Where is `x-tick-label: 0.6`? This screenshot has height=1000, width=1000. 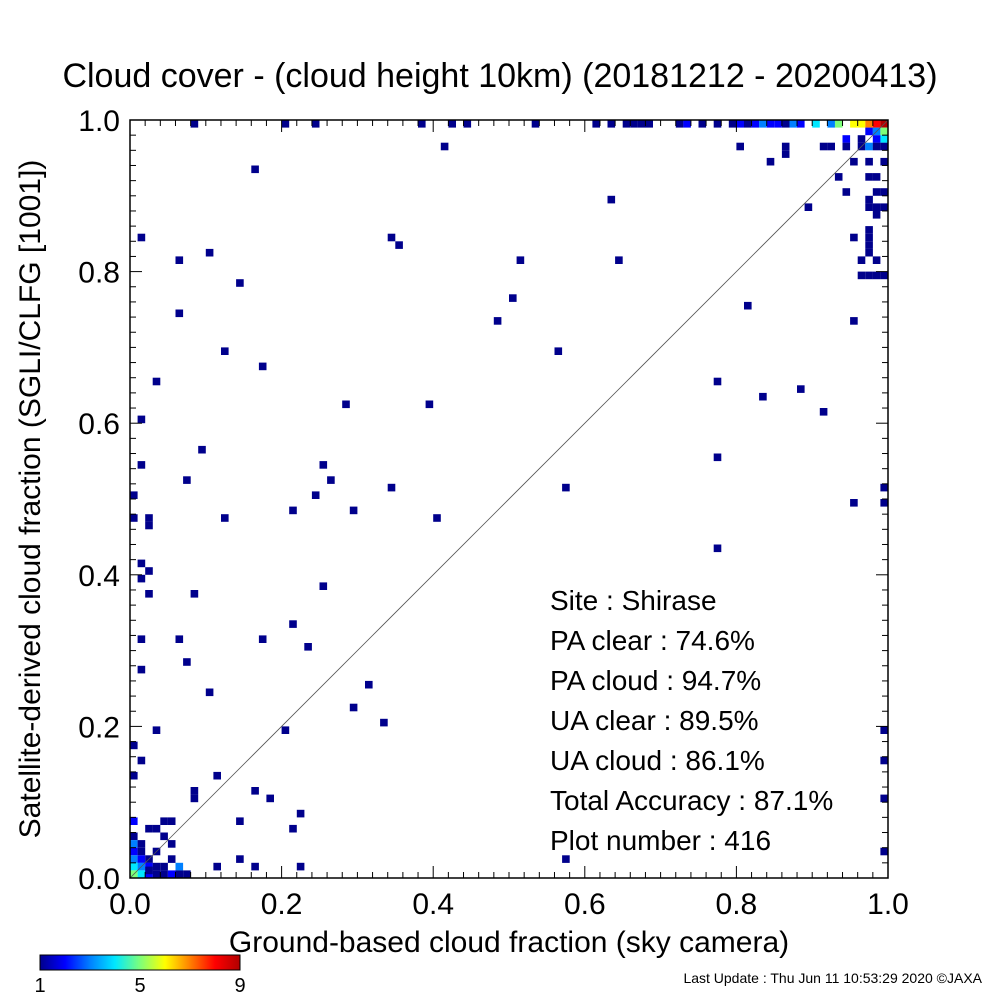 x-tick-label: 0.6 is located at coordinates (585, 904).